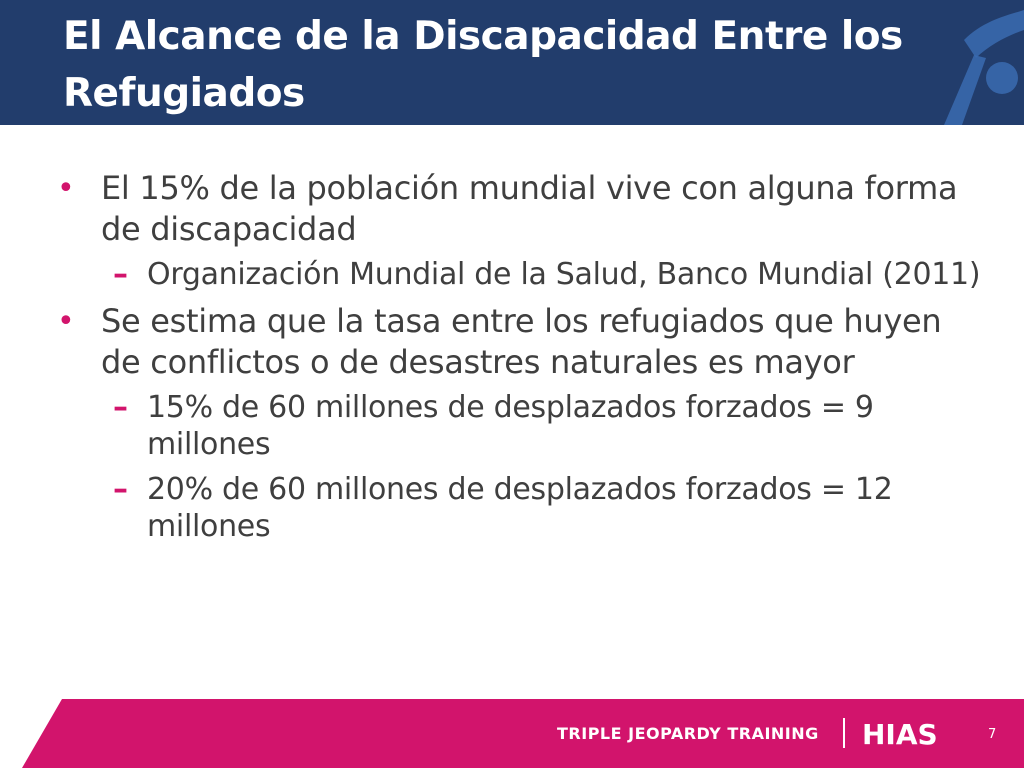  Describe the element at coordinates (900, 734) in the screenshot. I see `hias-logo: HIAS` at that location.